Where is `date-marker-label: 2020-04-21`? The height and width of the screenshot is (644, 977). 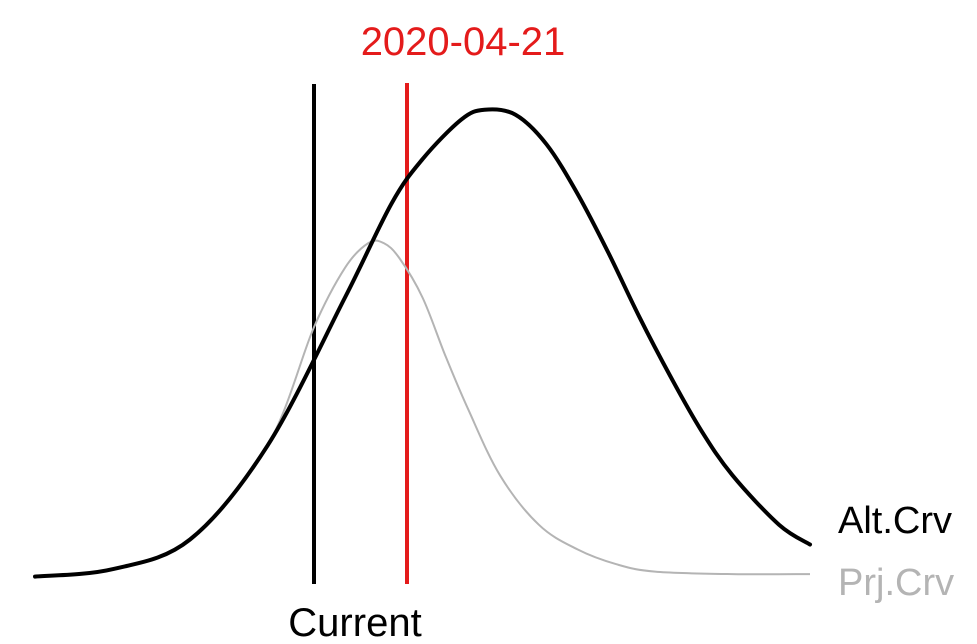
date-marker-label: 2020-04-21 is located at coordinates (463, 42).